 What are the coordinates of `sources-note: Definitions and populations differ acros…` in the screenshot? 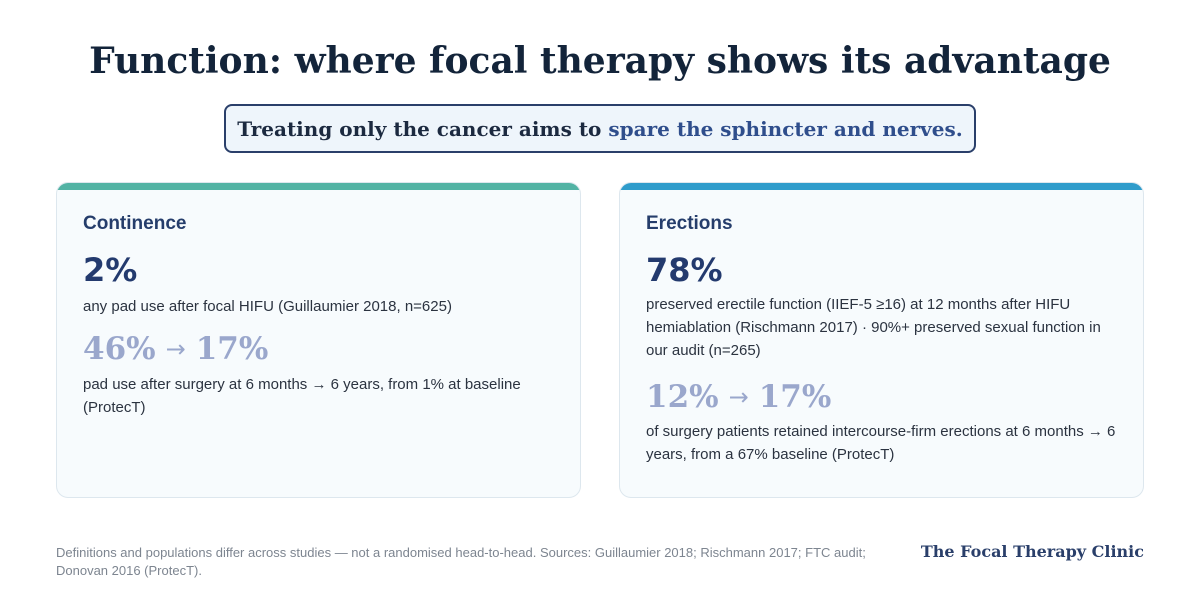 It's located at (461, 561).